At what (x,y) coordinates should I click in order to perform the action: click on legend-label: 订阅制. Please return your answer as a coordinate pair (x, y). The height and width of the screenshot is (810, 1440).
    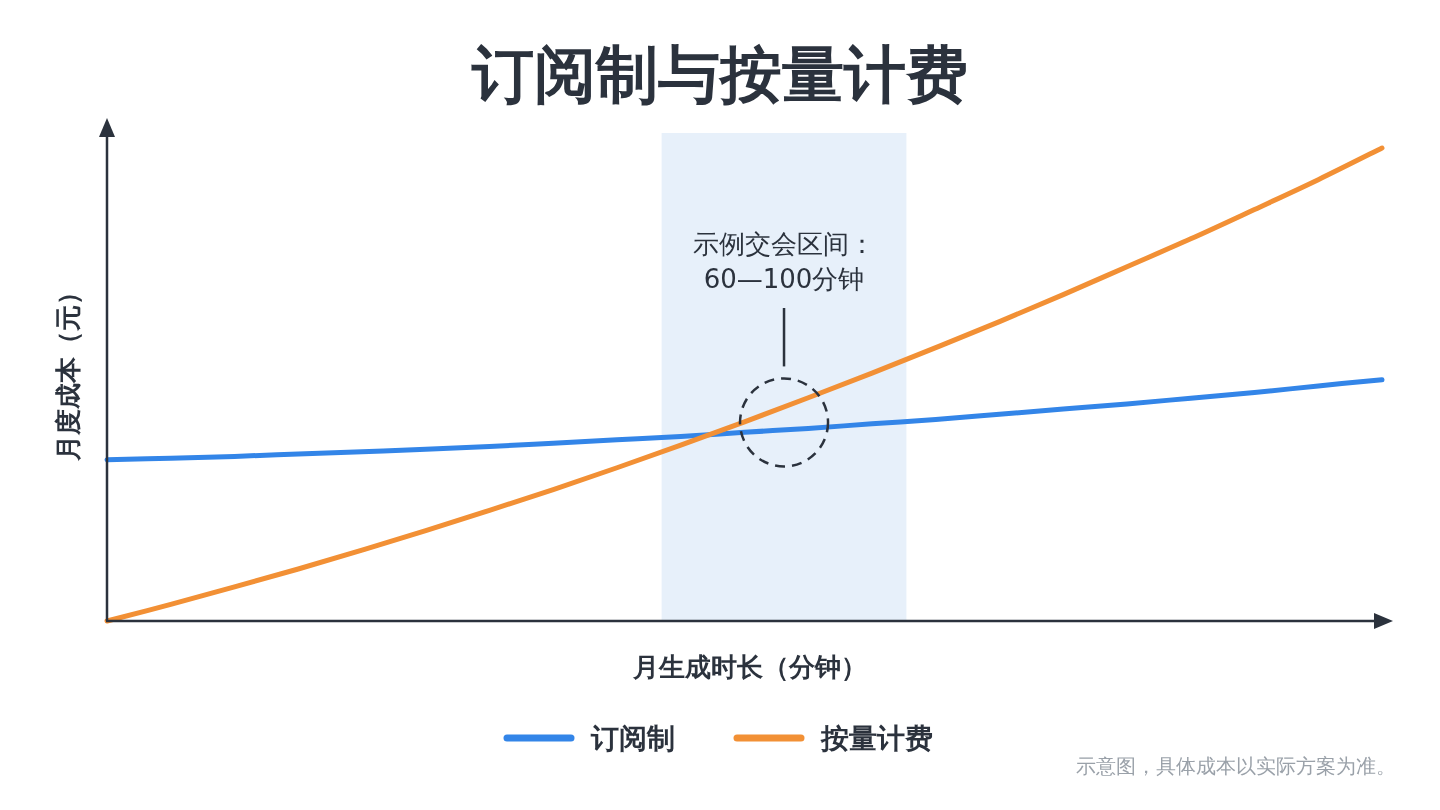
    Looking at the image, I should click on (632, 738).